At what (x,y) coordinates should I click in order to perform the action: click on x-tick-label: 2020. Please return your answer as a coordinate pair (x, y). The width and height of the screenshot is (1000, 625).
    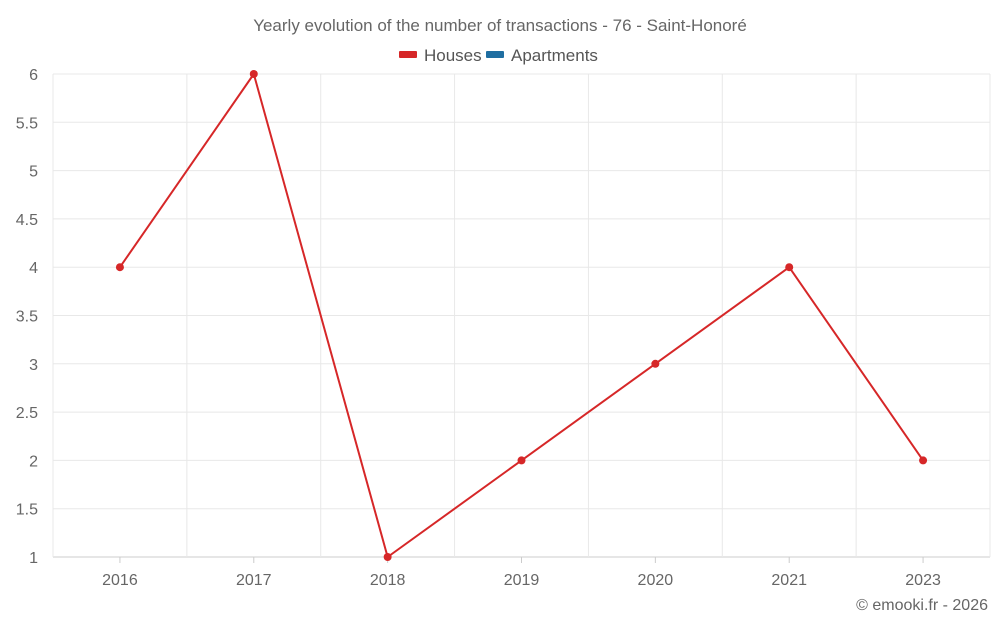
    Looking at the image, I should click on (656, 580).